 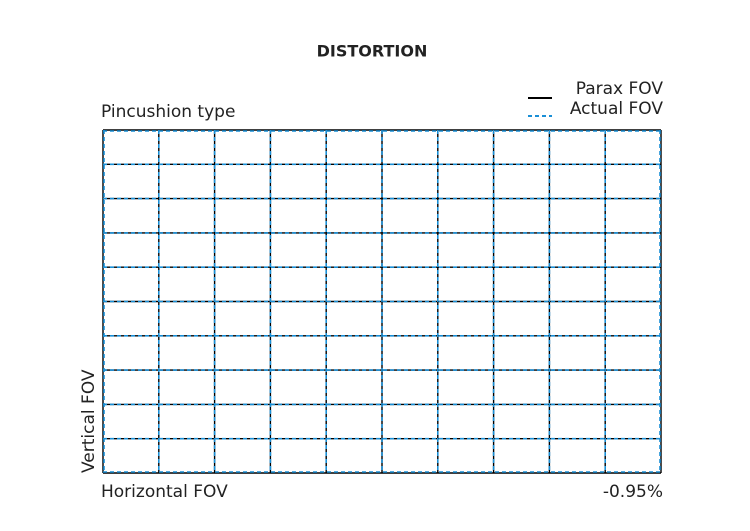 What do you see at coordinates (633, 492) in the screenshot?
I see `annotation: -0.95%` at bounding box center [633, 492].